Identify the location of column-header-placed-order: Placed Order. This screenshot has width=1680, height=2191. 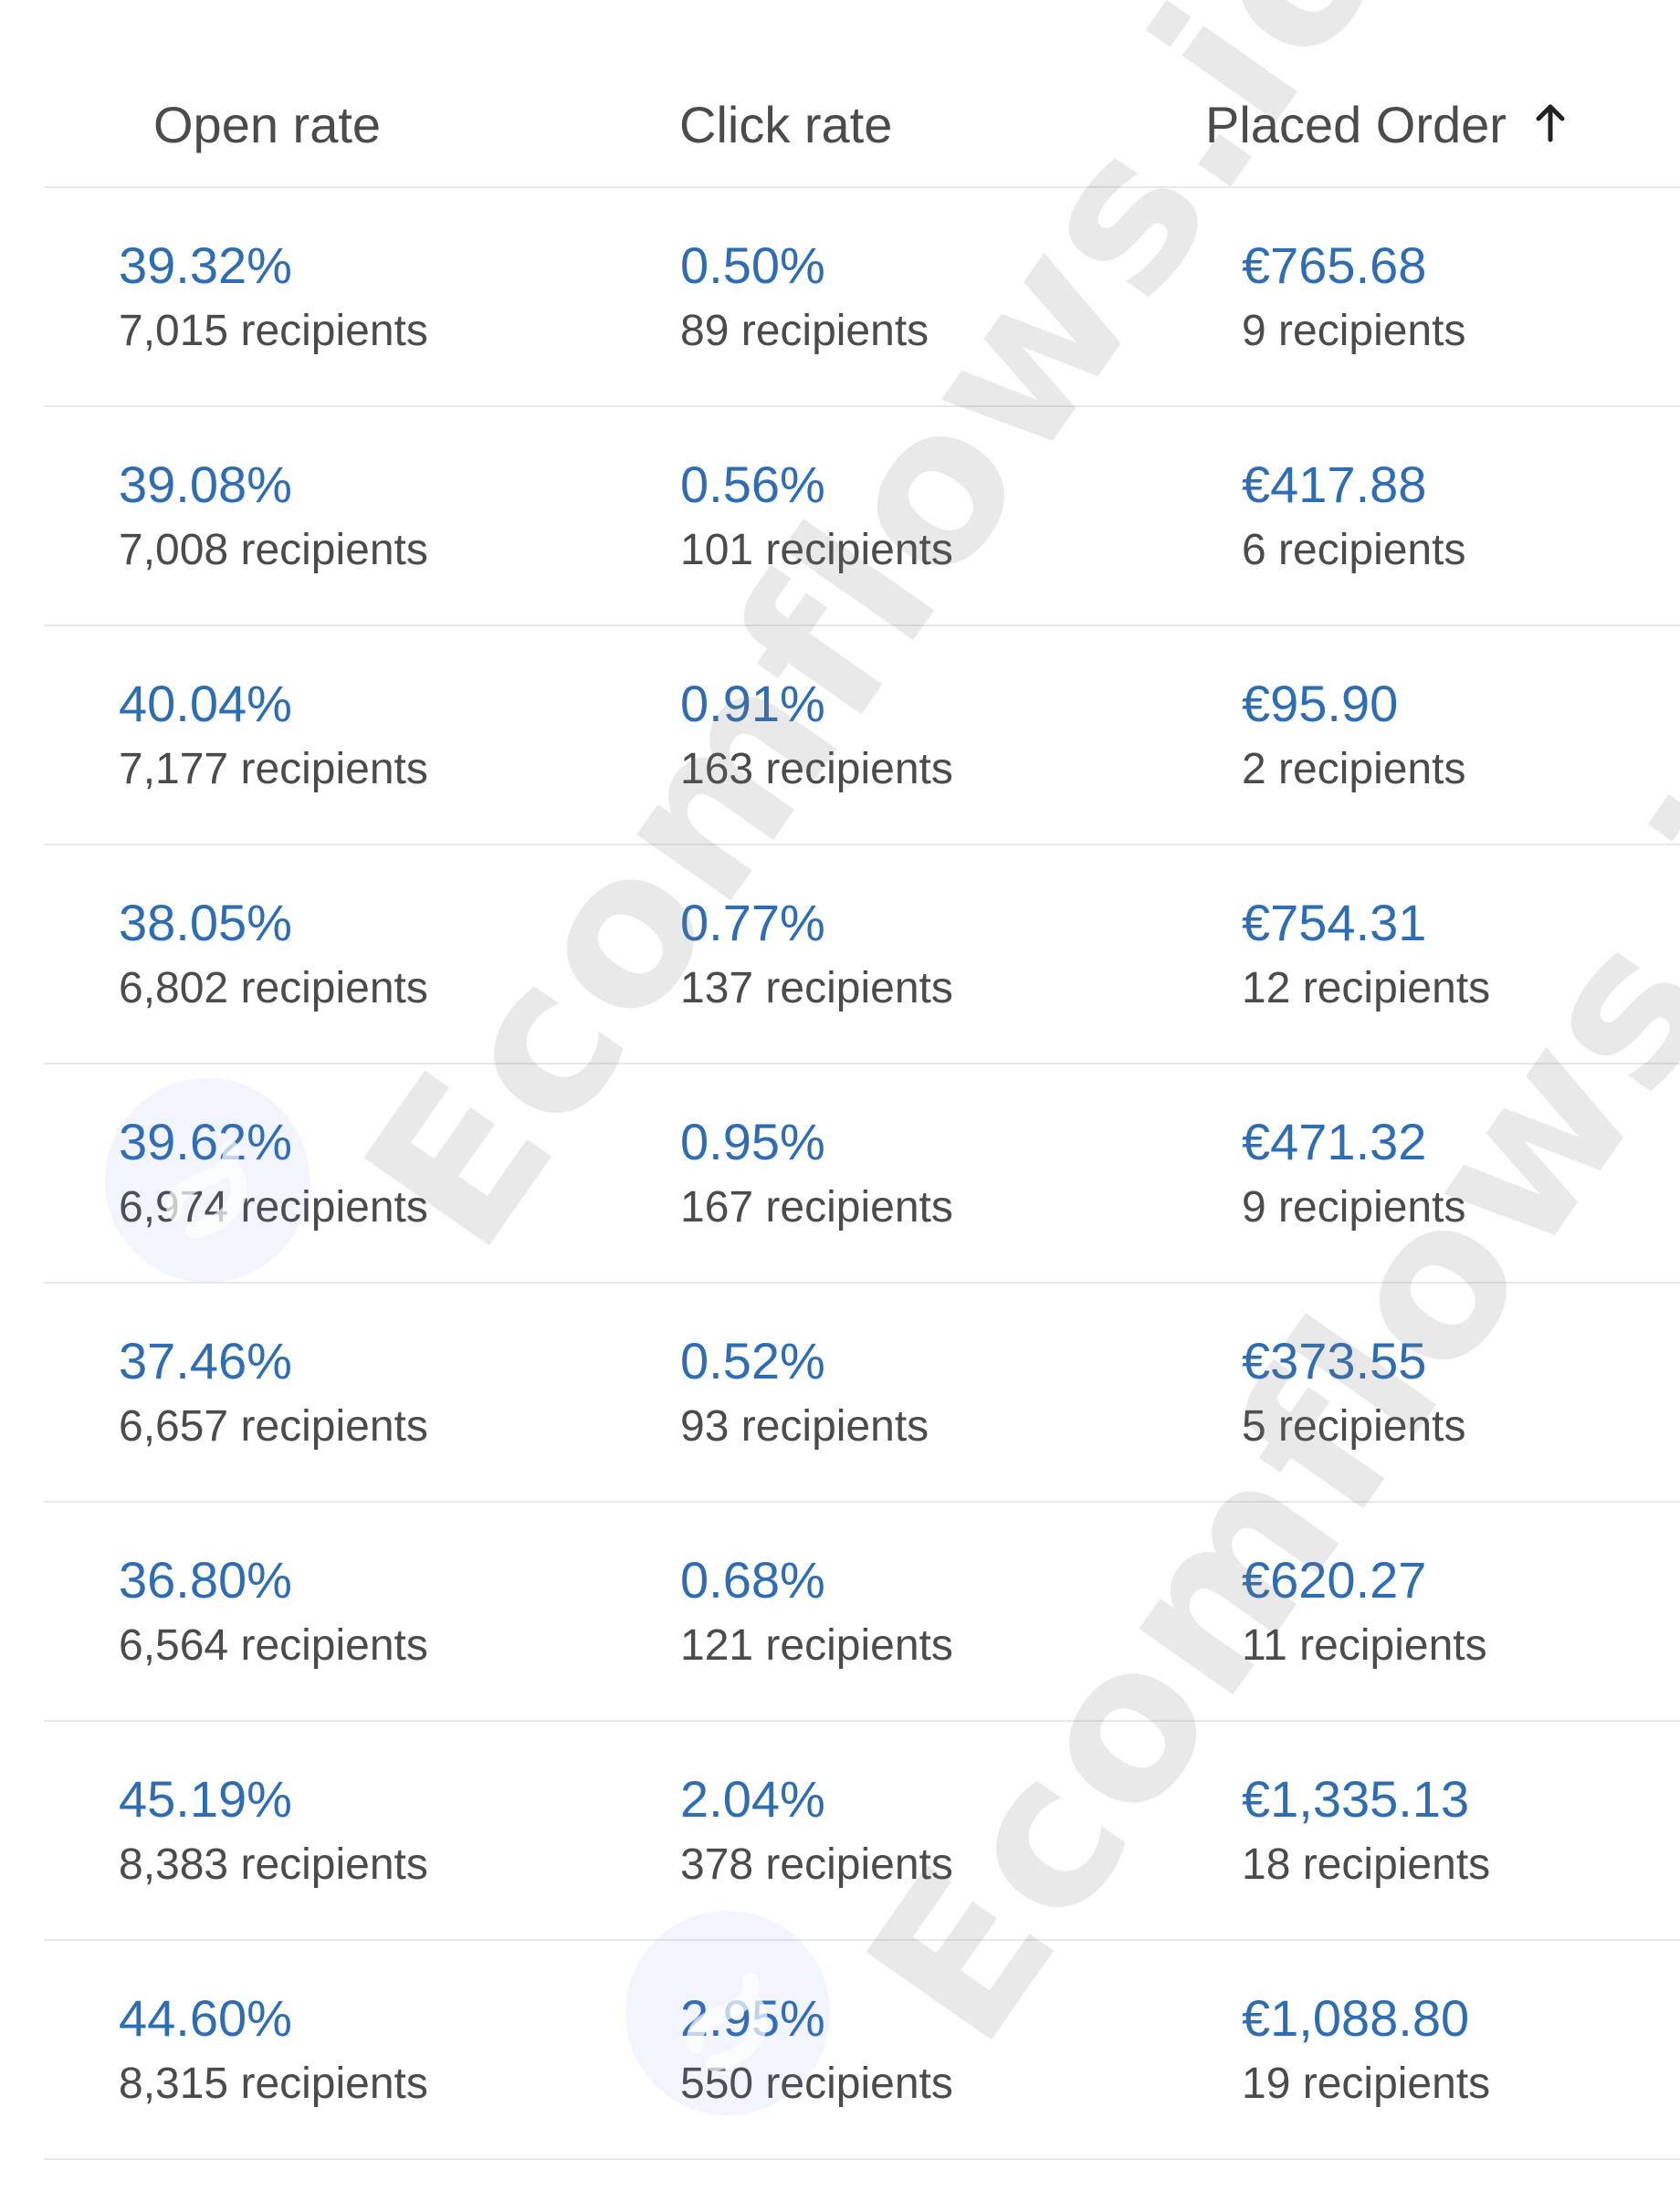
(1386, 125).